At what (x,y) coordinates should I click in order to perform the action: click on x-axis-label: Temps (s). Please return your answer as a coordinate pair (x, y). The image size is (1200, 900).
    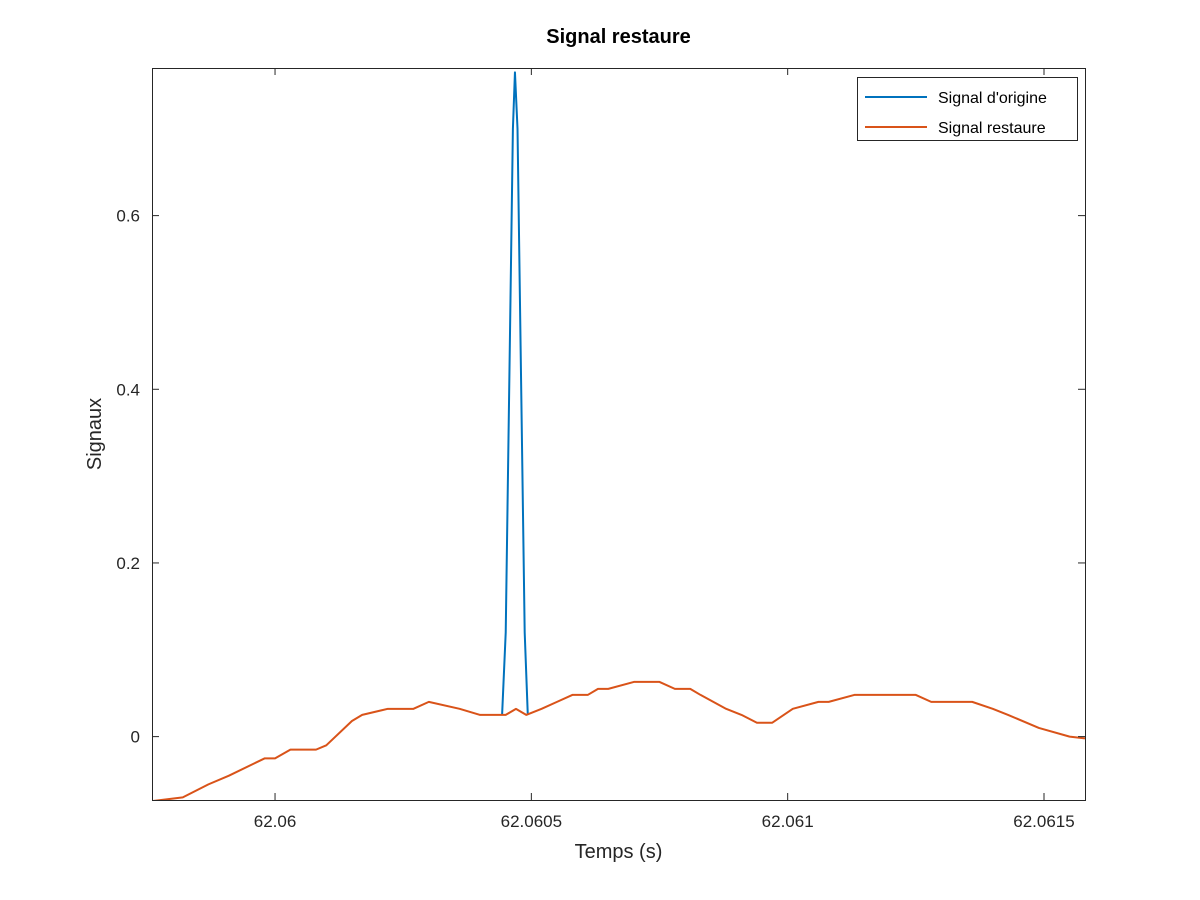
    Looking at the image, I should click on (619, 852).